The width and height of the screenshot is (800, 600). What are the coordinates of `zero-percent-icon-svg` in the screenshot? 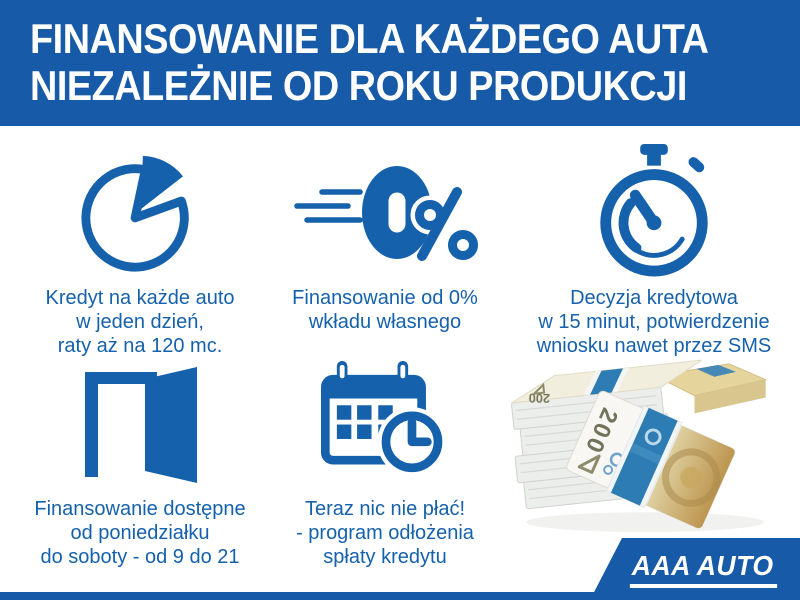 It's located at (386, 213).